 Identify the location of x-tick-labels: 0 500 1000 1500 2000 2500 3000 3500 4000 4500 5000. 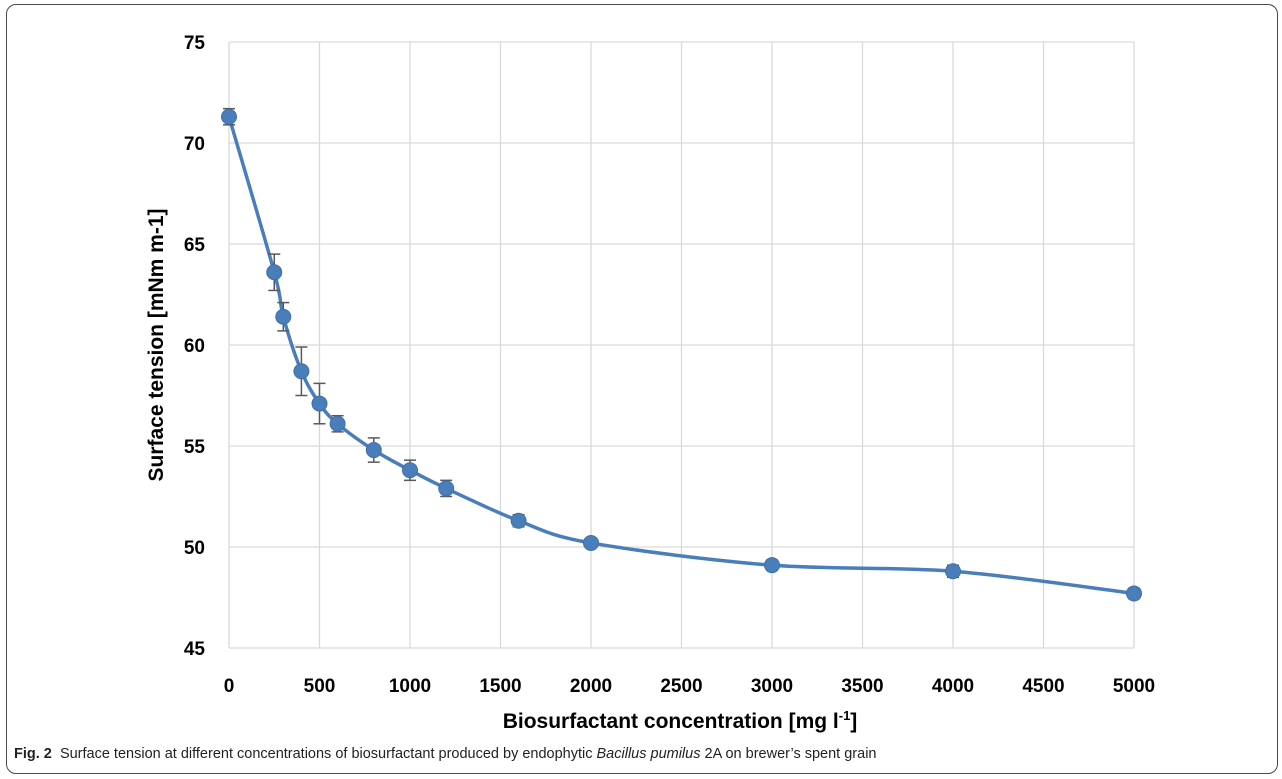
(689, 686).